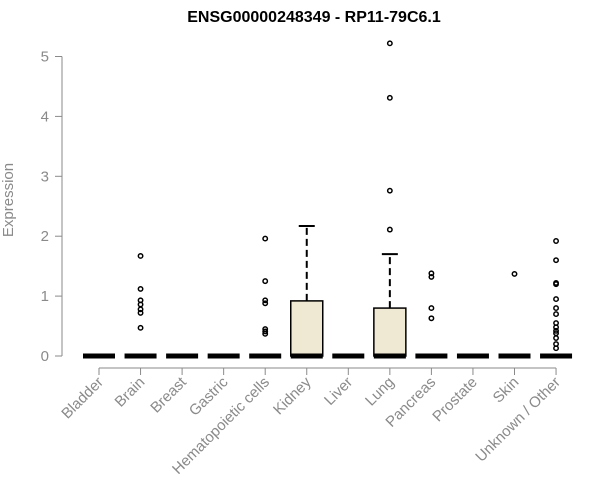 The width and height of the screenshot is (600, 500). I want to click on x-tick-label: Kidney, so click(292, 395).